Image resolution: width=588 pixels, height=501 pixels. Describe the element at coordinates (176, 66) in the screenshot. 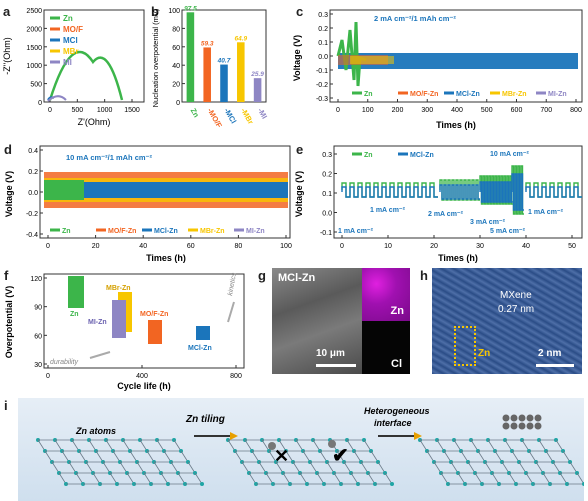

I see `y-tick-label: 40` at that location.